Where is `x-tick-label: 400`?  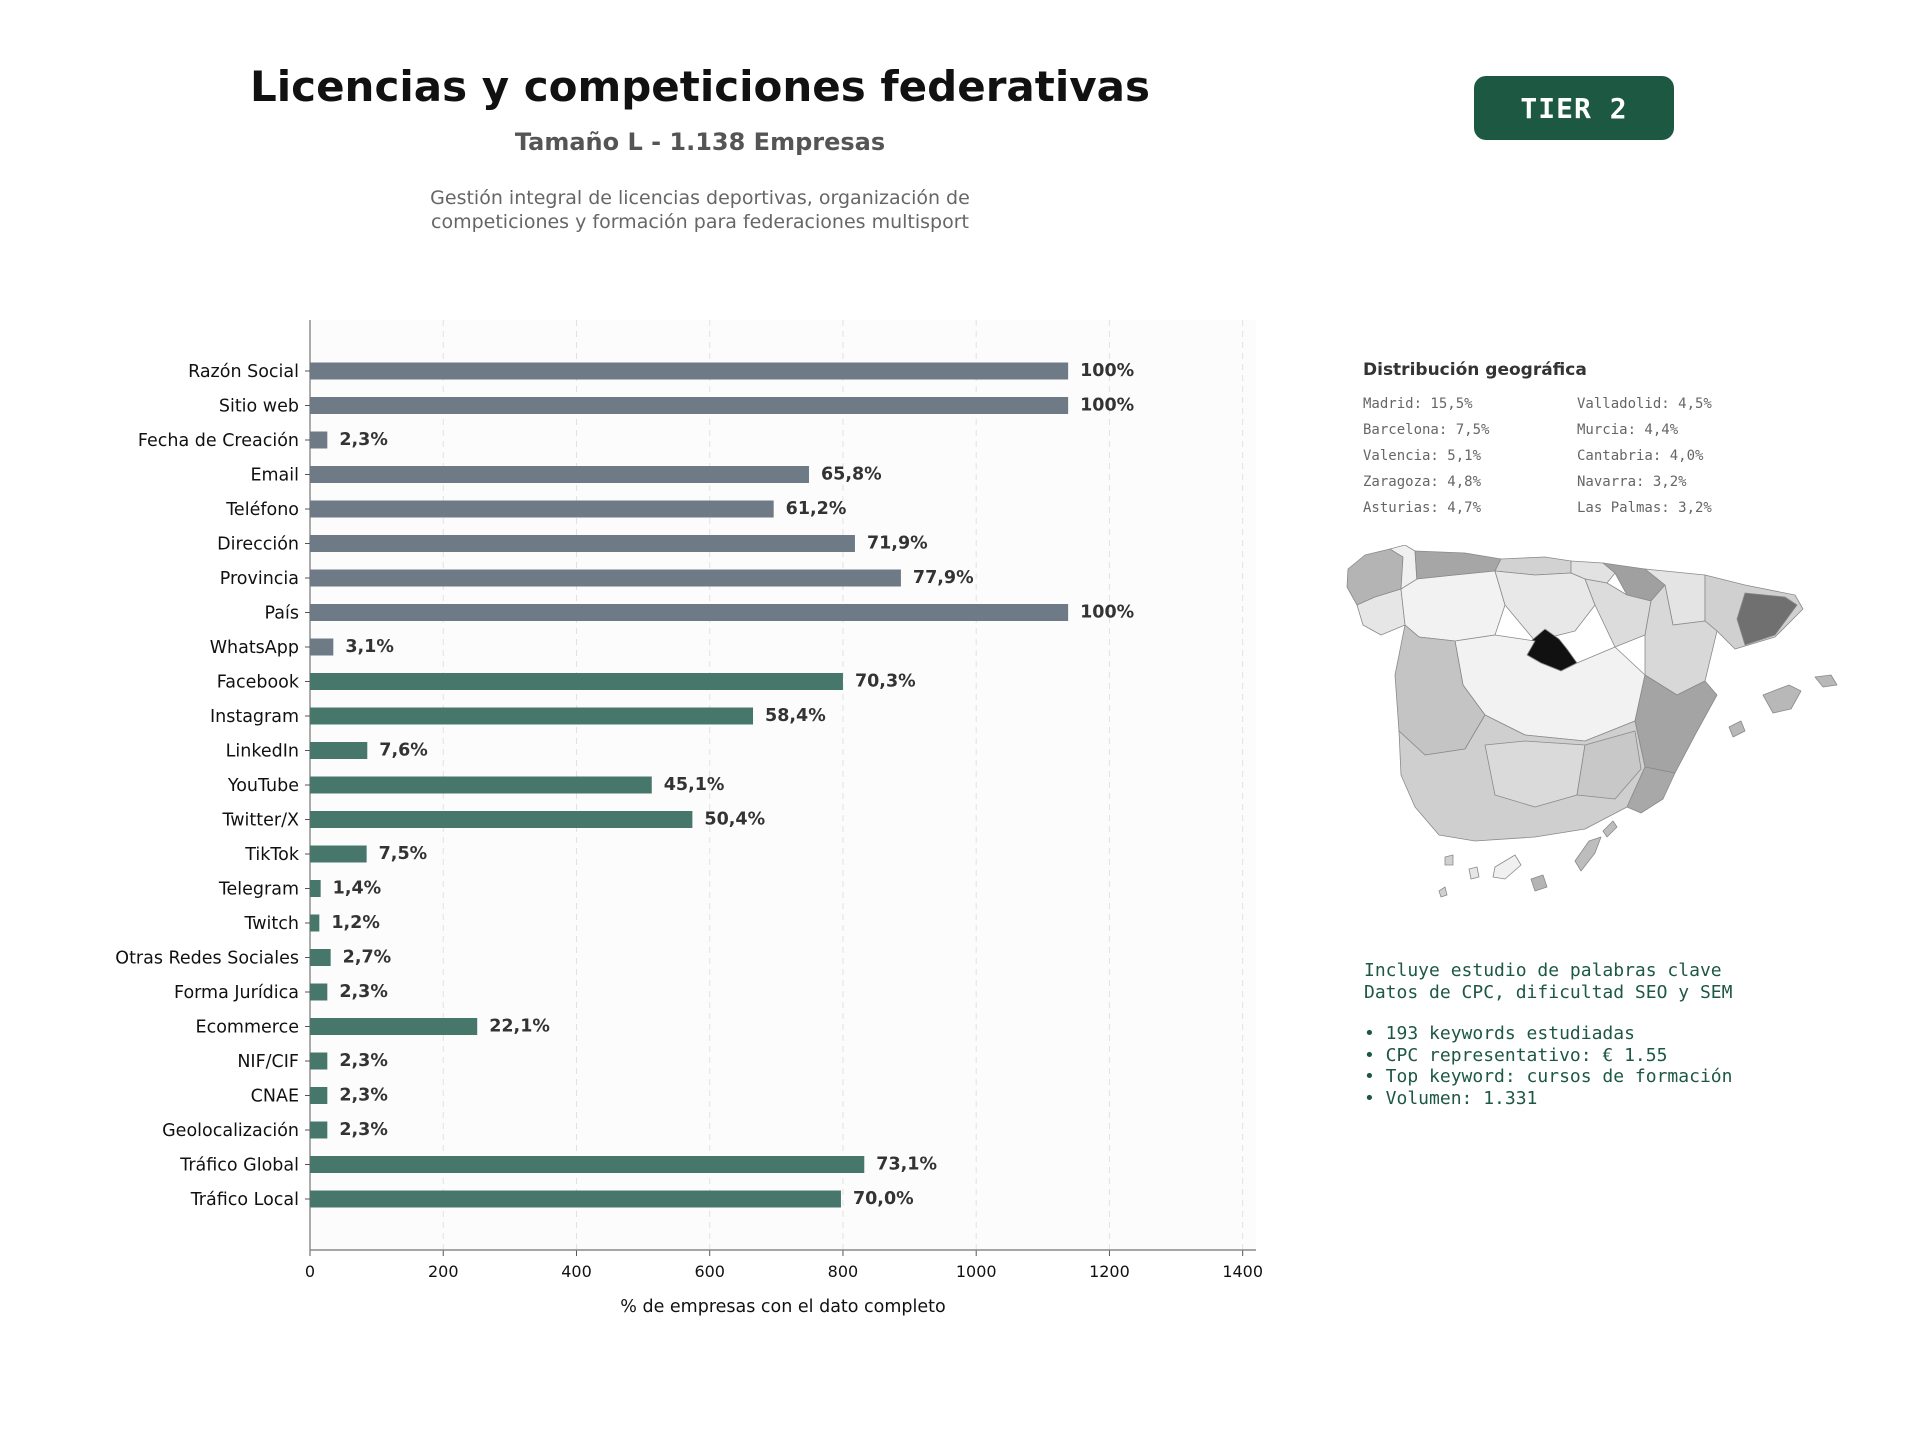
x-tick-label: 400 is located at coordinates (576, 1271).